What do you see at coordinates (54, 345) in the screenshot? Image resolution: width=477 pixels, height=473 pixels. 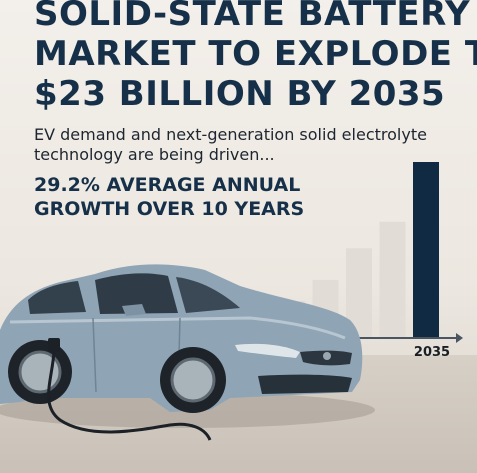 I see `charge-port` at bounding box center [54, 345].